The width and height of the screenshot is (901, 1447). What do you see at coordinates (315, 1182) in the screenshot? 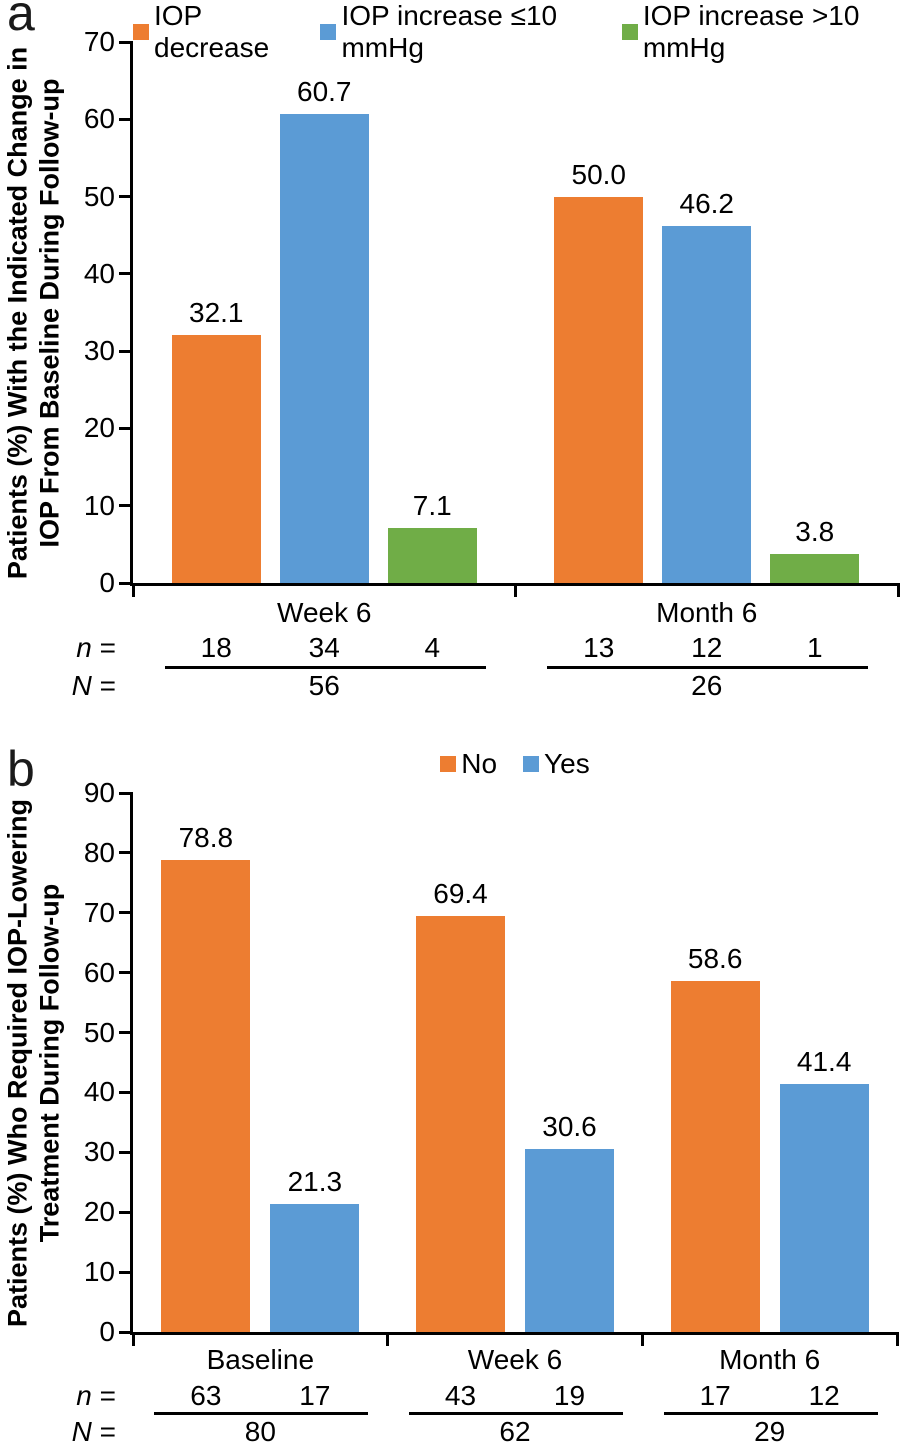
I see `bar-value-label: 21.3` at bounding box center [315, 1182].